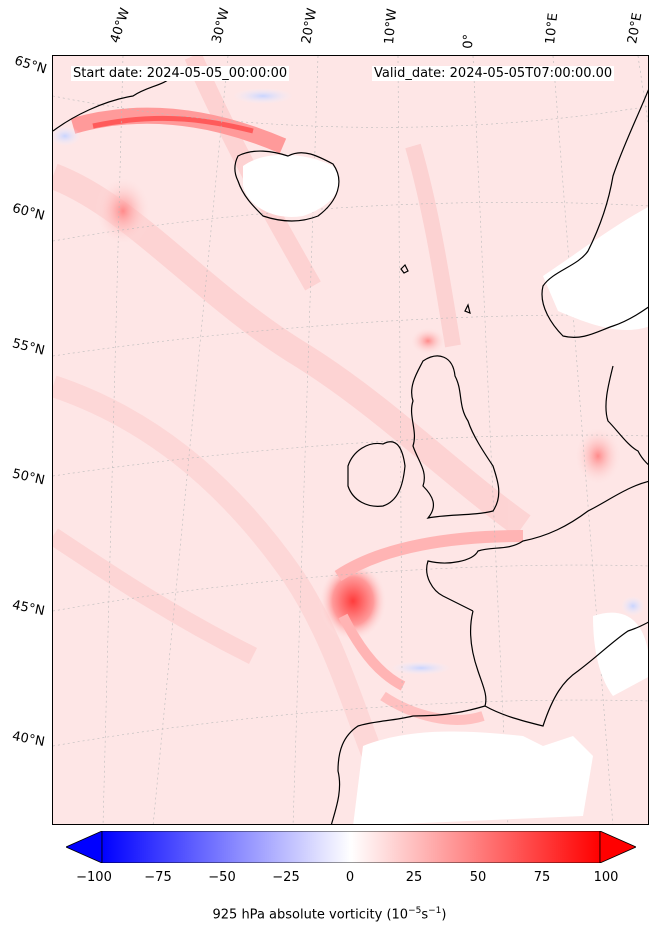  What do you see at coordinates (414, 877) in the screenshot?
I see `colorbar-tick: 25` at bounding box center [414, 877].